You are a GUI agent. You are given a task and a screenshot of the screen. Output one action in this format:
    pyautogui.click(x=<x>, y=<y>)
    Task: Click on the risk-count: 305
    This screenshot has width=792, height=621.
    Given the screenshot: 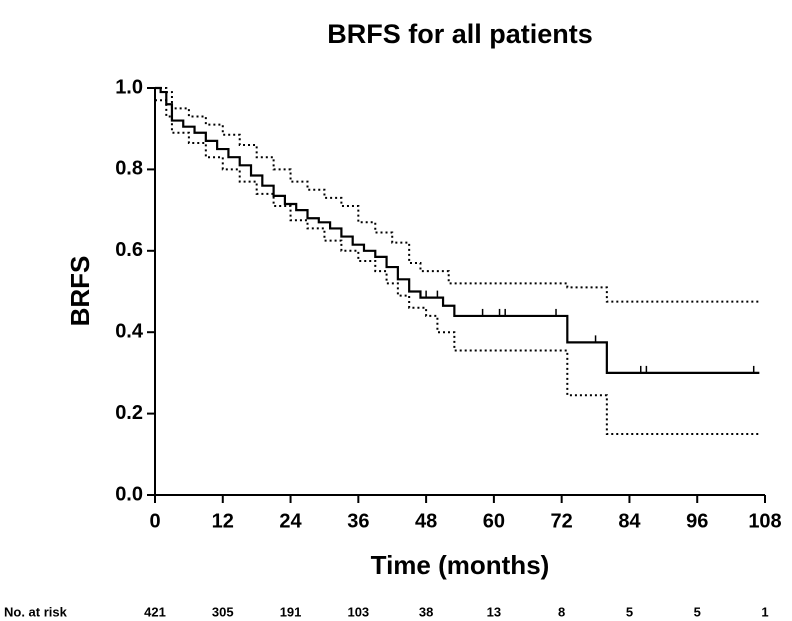 What is the action you would take?
    pyautogui.click(x=223, y=611)
    